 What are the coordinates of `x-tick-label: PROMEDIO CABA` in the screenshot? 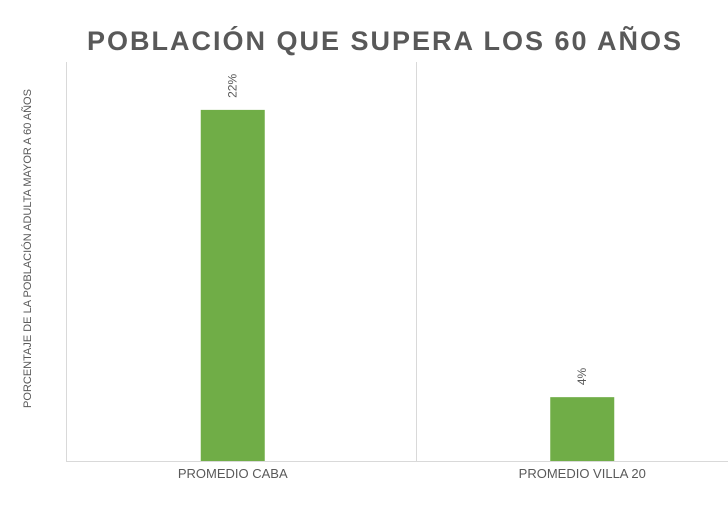 It's located at (233, 473).